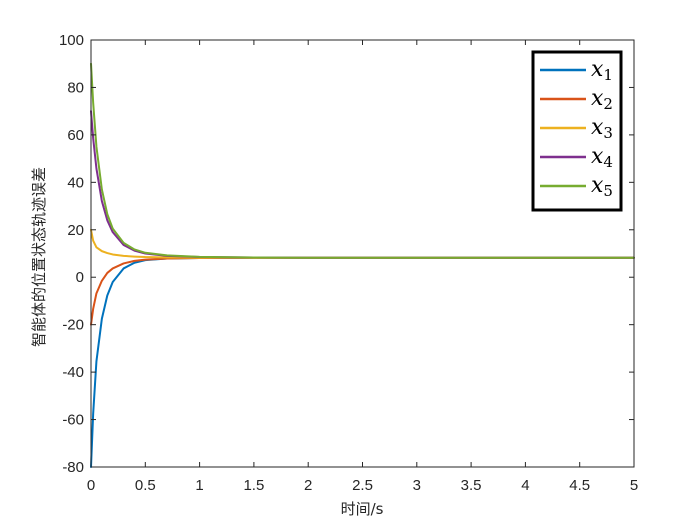 The height and width of the screenshot is (525, 700). Describe the element at coordinates (308, 485) in the screenshot. I see `x-tick-label: 2` at that location.